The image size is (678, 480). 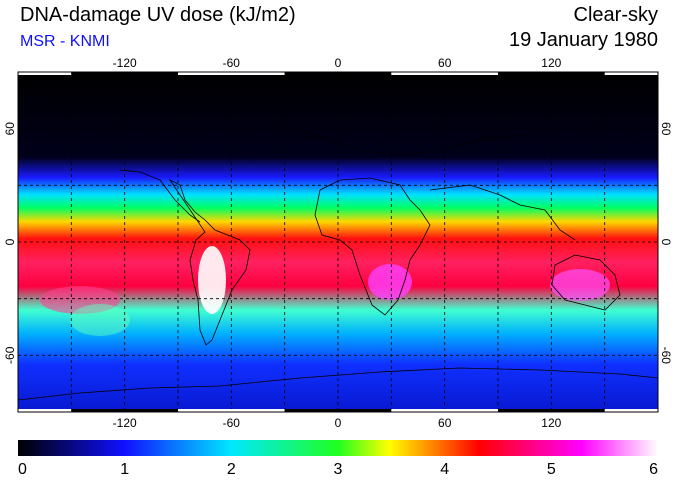 I want to click on central-america-coast, so click(x=160, y=196).